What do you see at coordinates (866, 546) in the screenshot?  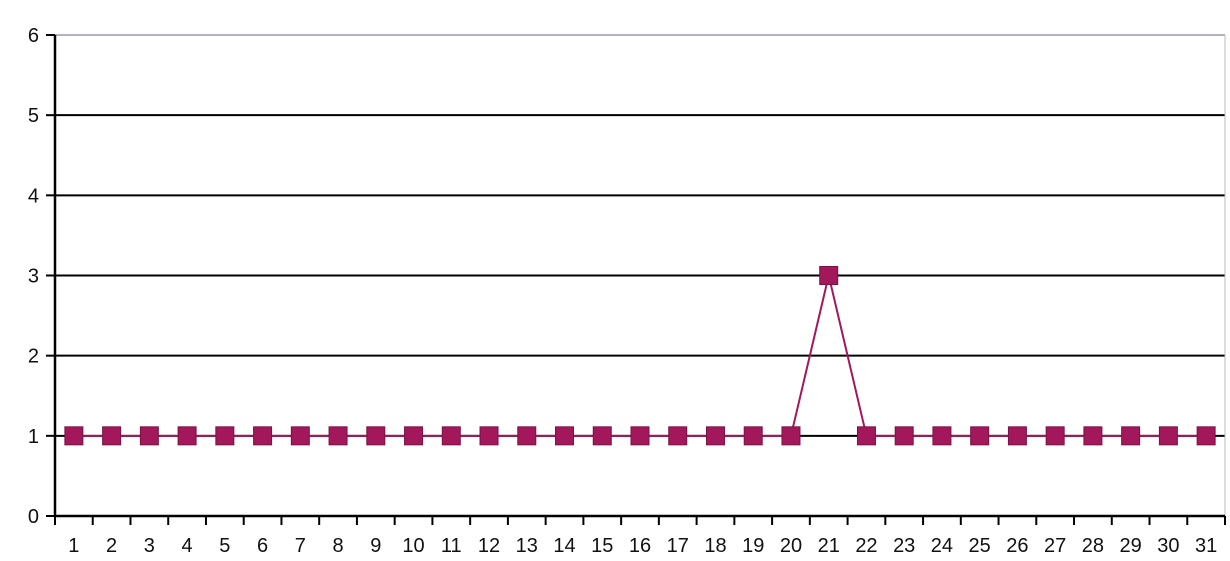 I see `x-tick-label: 22` at bounding box center [866, 546].